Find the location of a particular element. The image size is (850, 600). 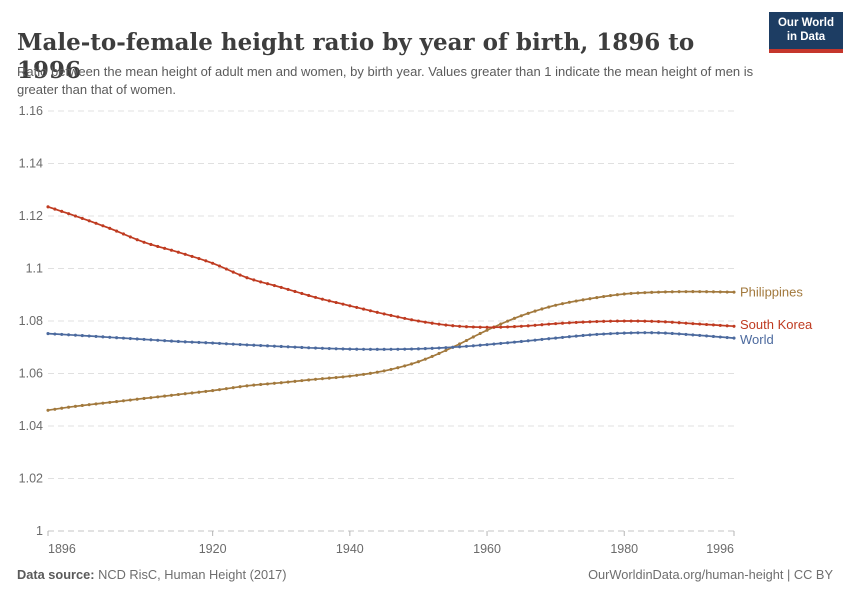

x-tick-label: 1960 is located at coordinates (487, 549).